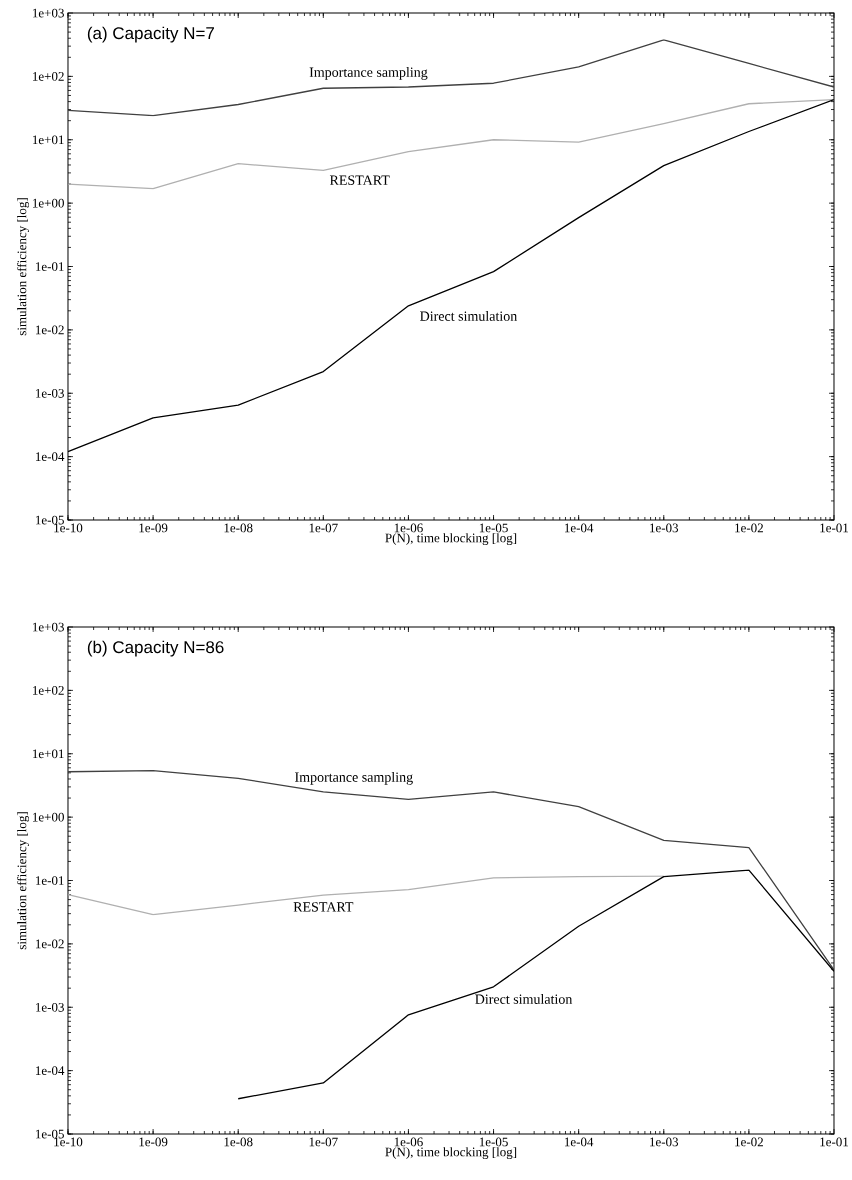 The width and height of the screenshot is (852, 1180). I want to click on text: (b) Capacity N=86, so click(155, 648).